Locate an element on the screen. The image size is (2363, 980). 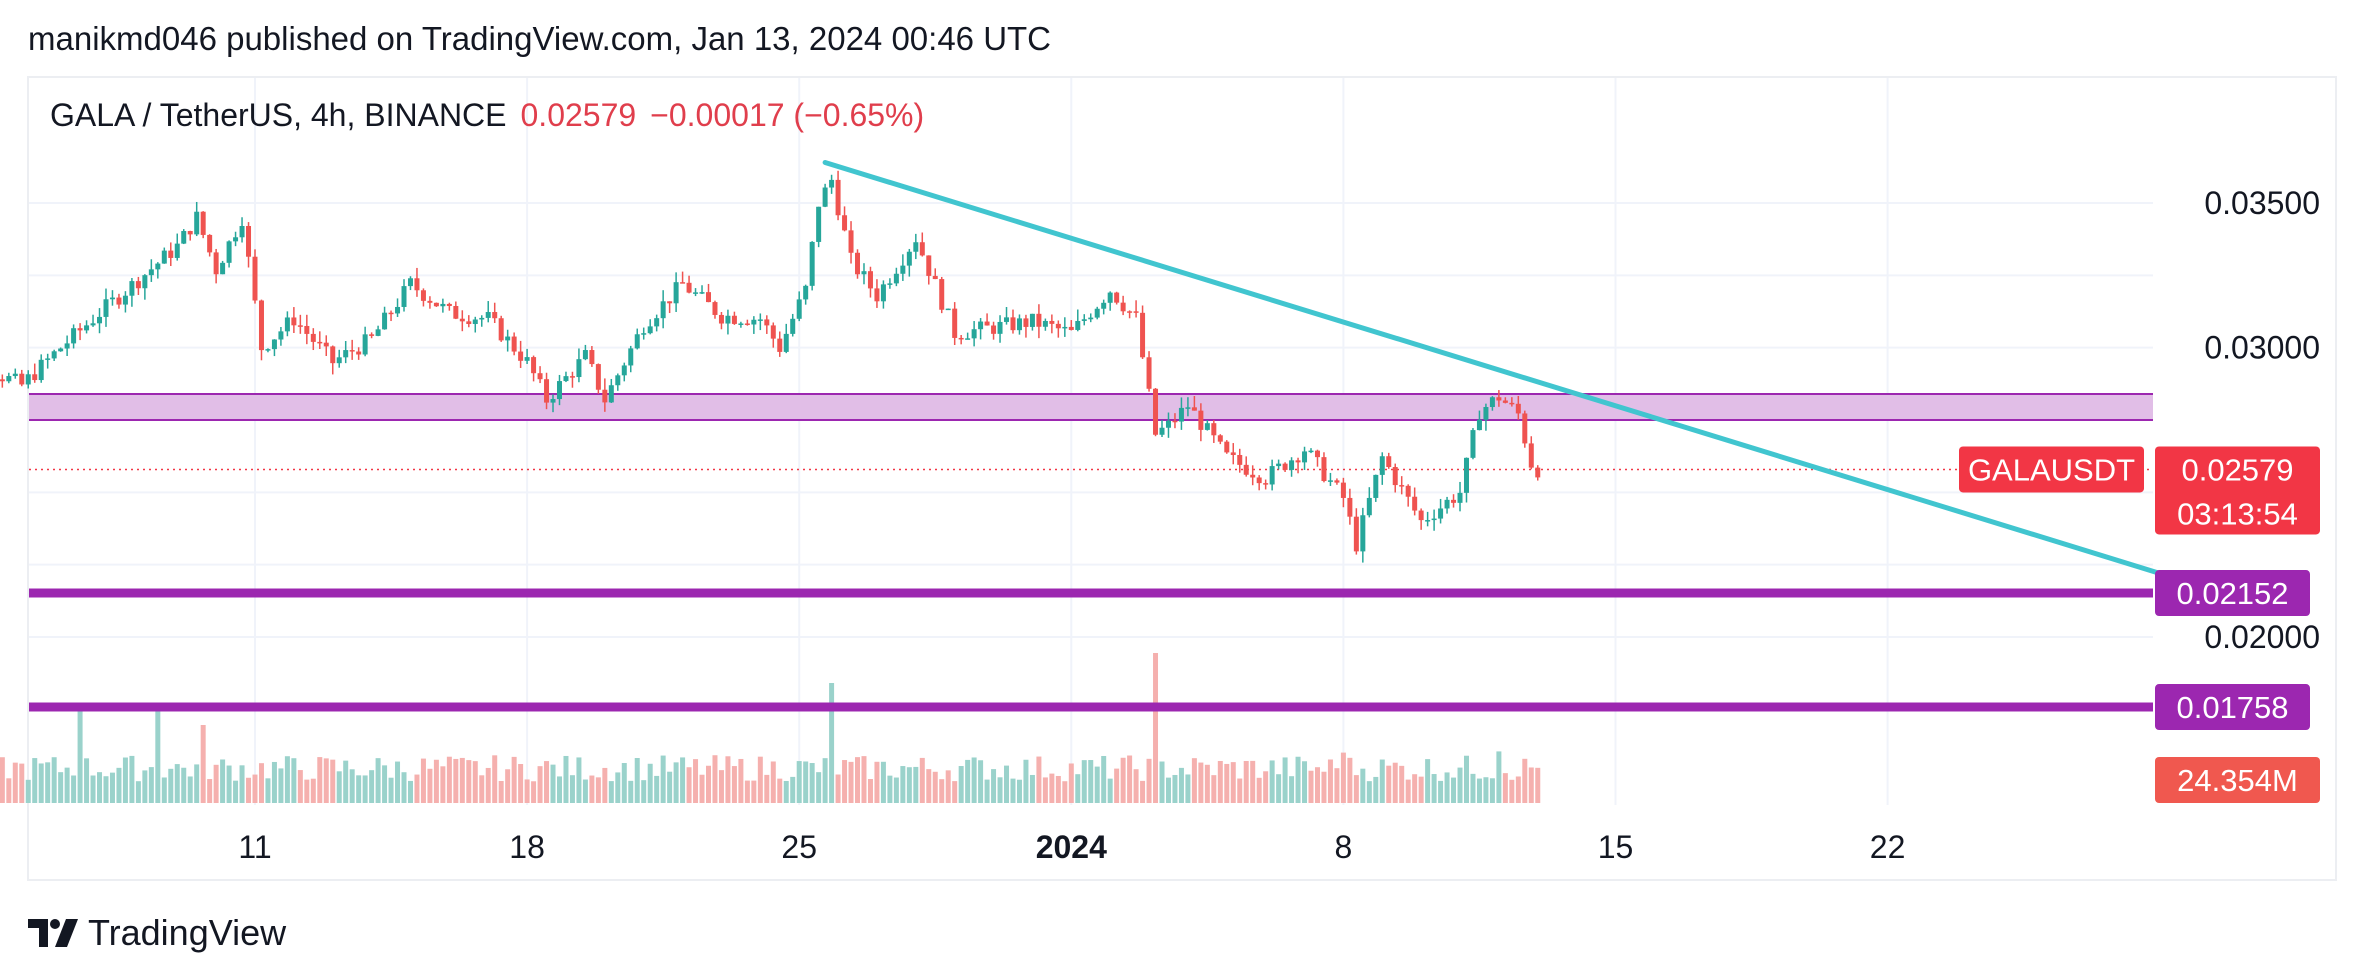
symbol-price-tag-bg is located at coordinates (2051, 469).